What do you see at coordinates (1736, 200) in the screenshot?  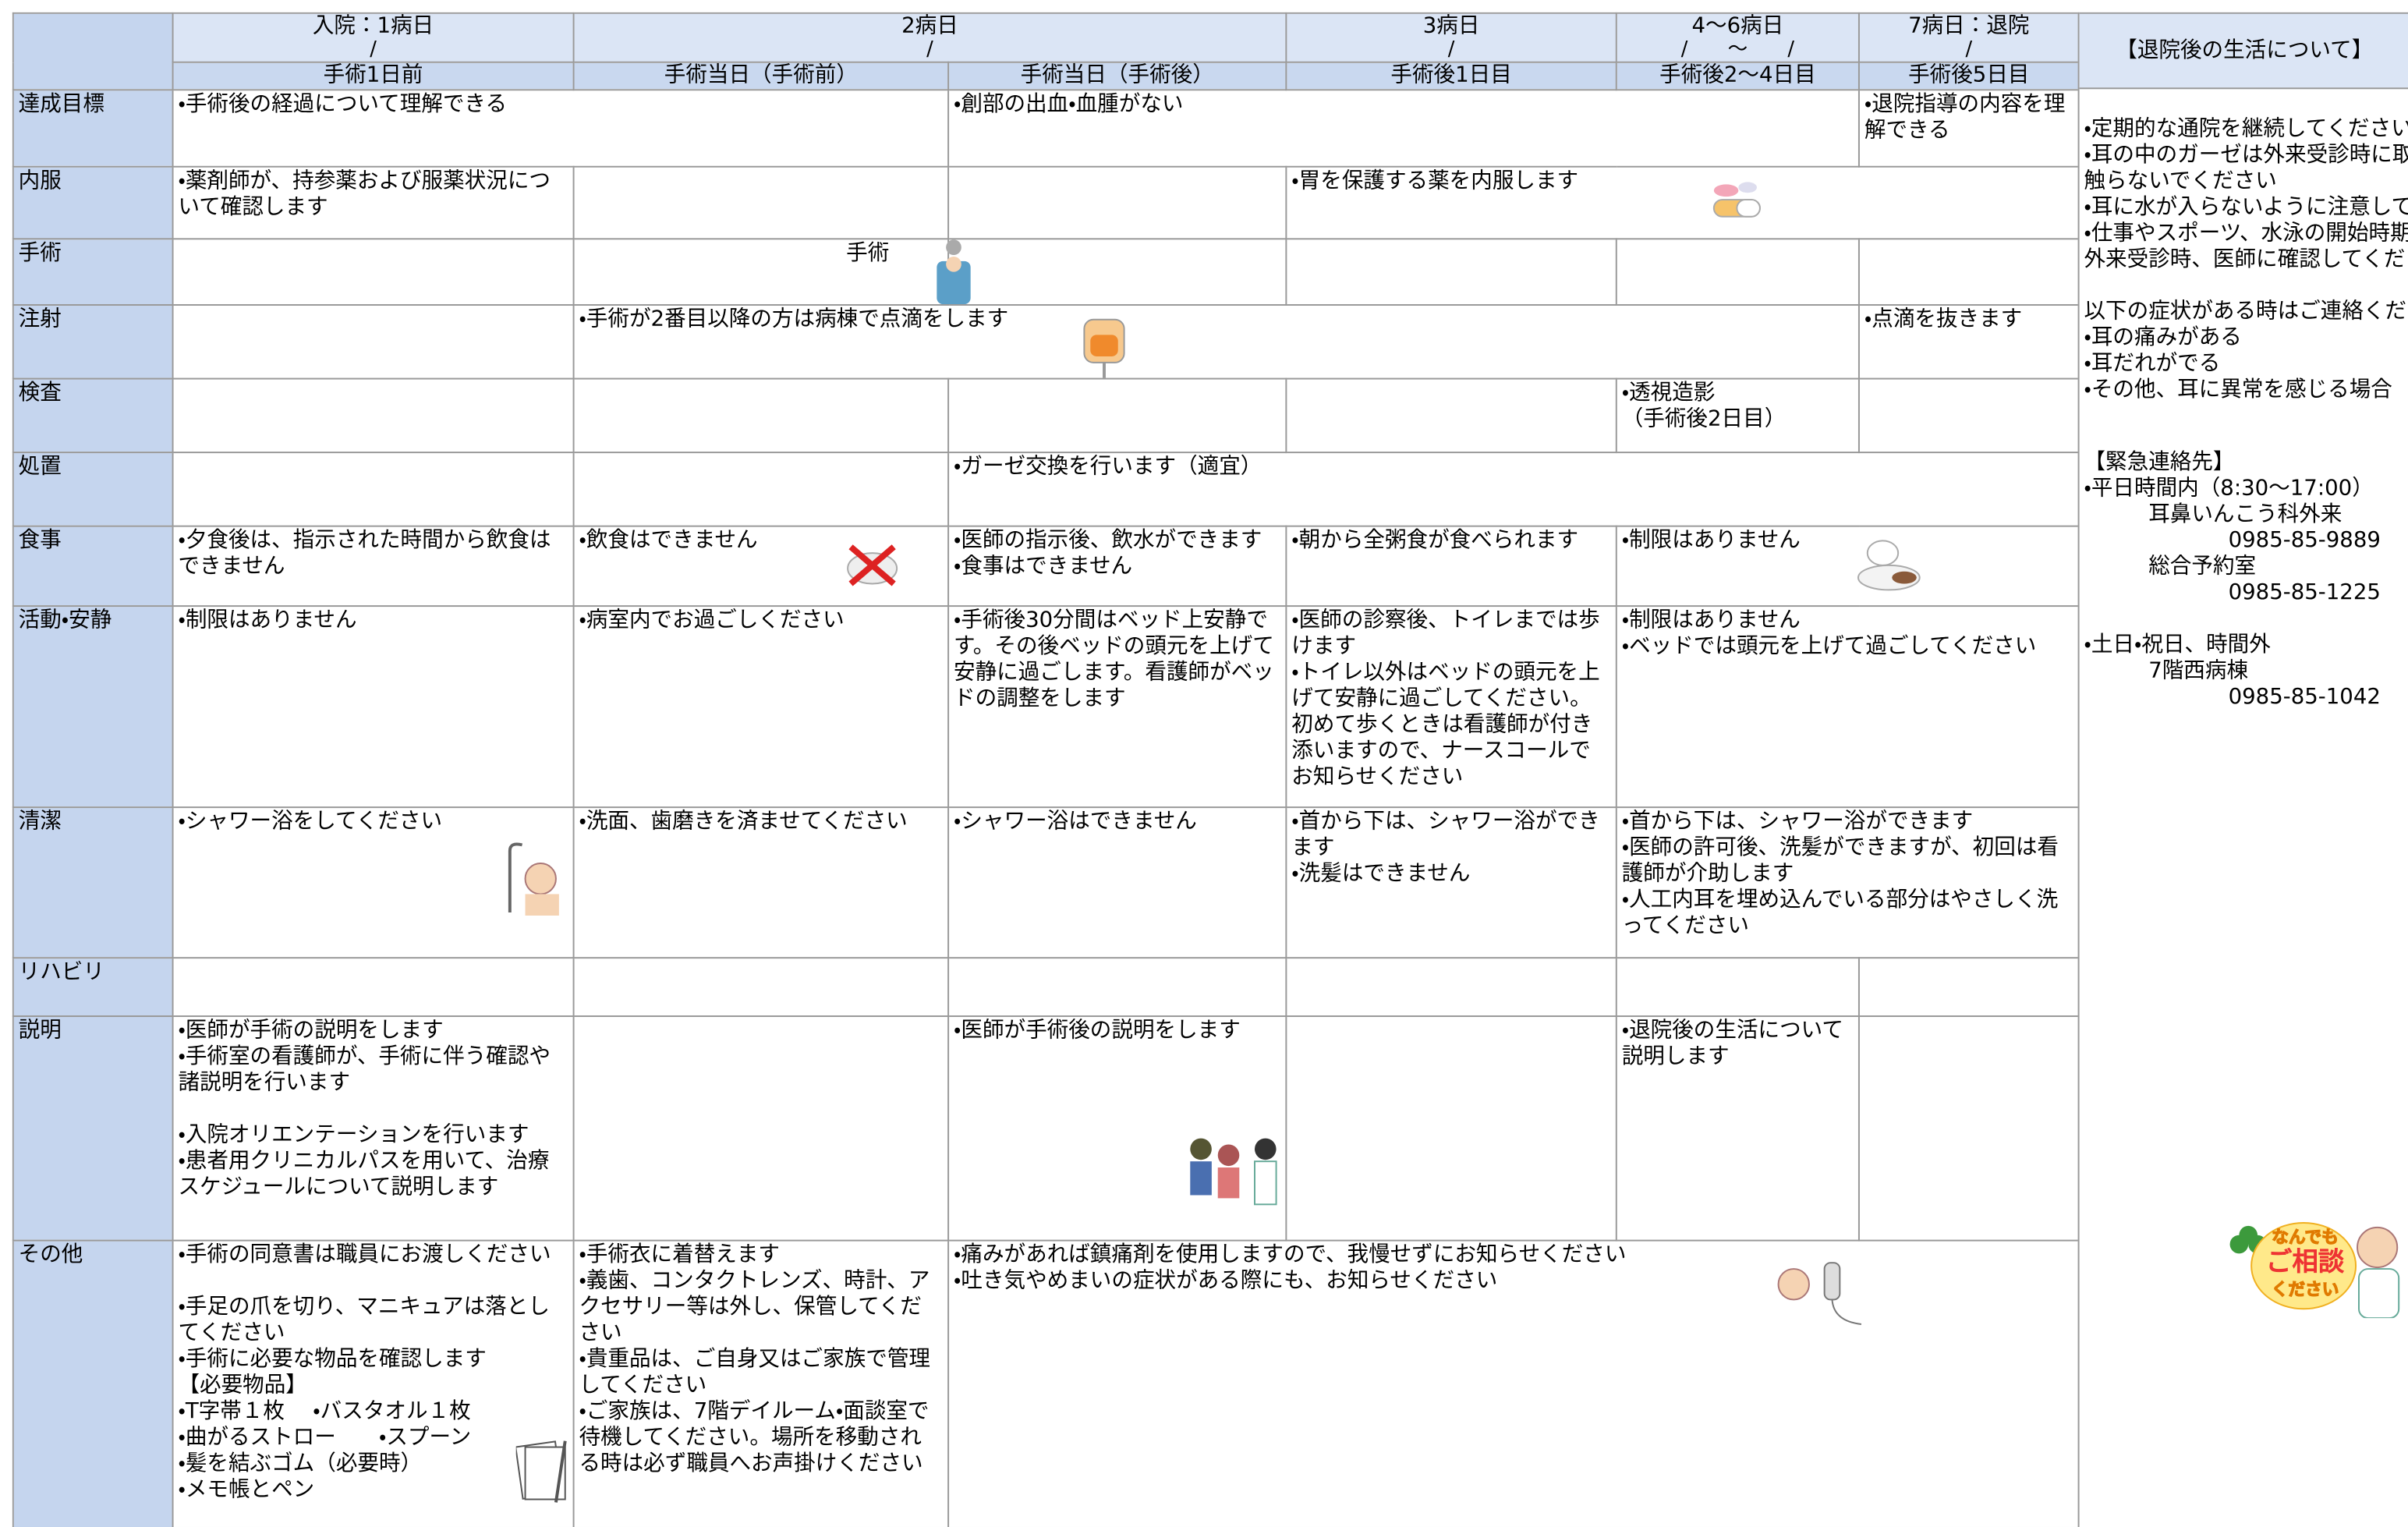 I see `pill-icon` at bounding box center [1736, 200].